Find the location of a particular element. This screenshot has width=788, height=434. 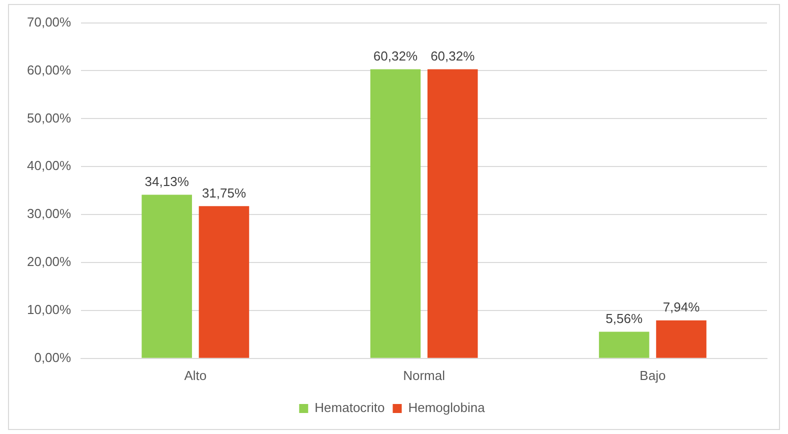

data-label: 5,56% is located at coordinates (624, 318).